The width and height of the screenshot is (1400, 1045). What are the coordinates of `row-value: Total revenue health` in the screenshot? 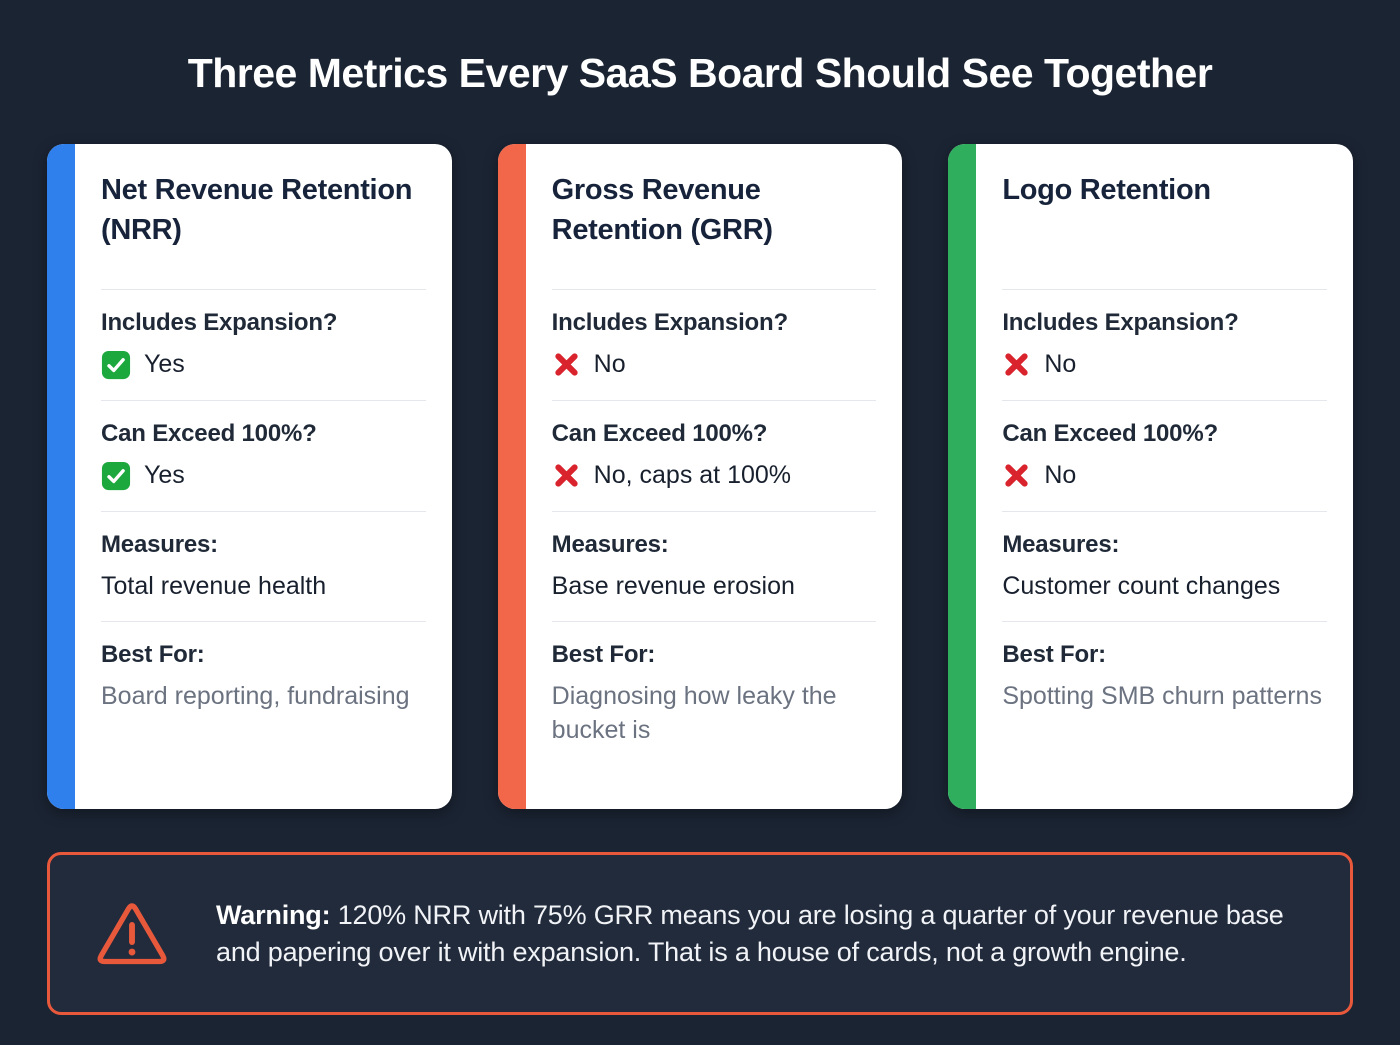 It's located at (263, 587).